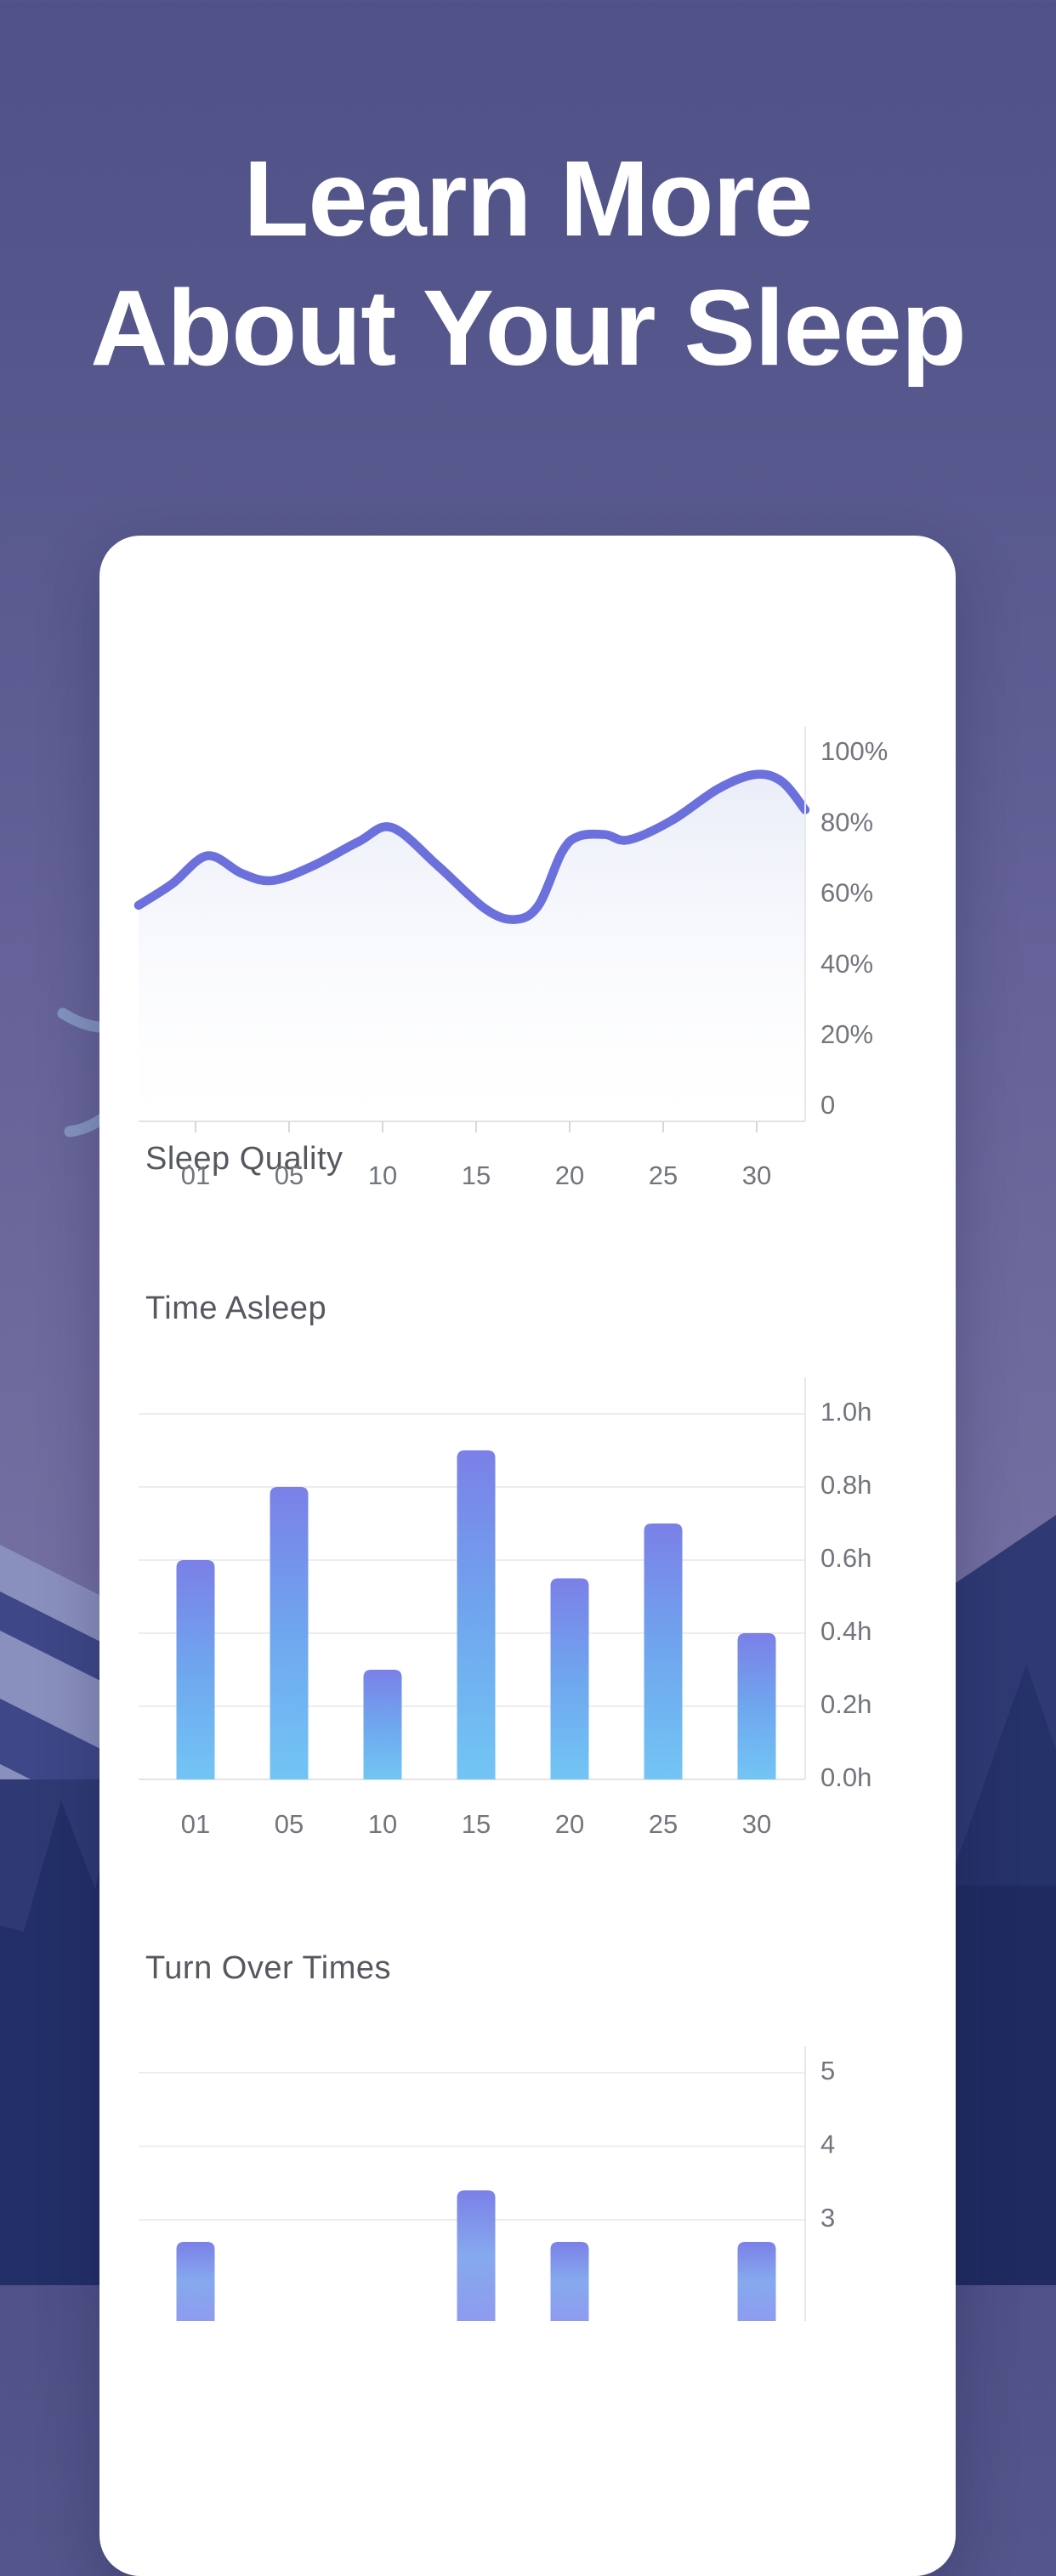  Describe the element at coordinates (845, 1777) in the screenshot. I see `svg-text: 0.0h` at that location.